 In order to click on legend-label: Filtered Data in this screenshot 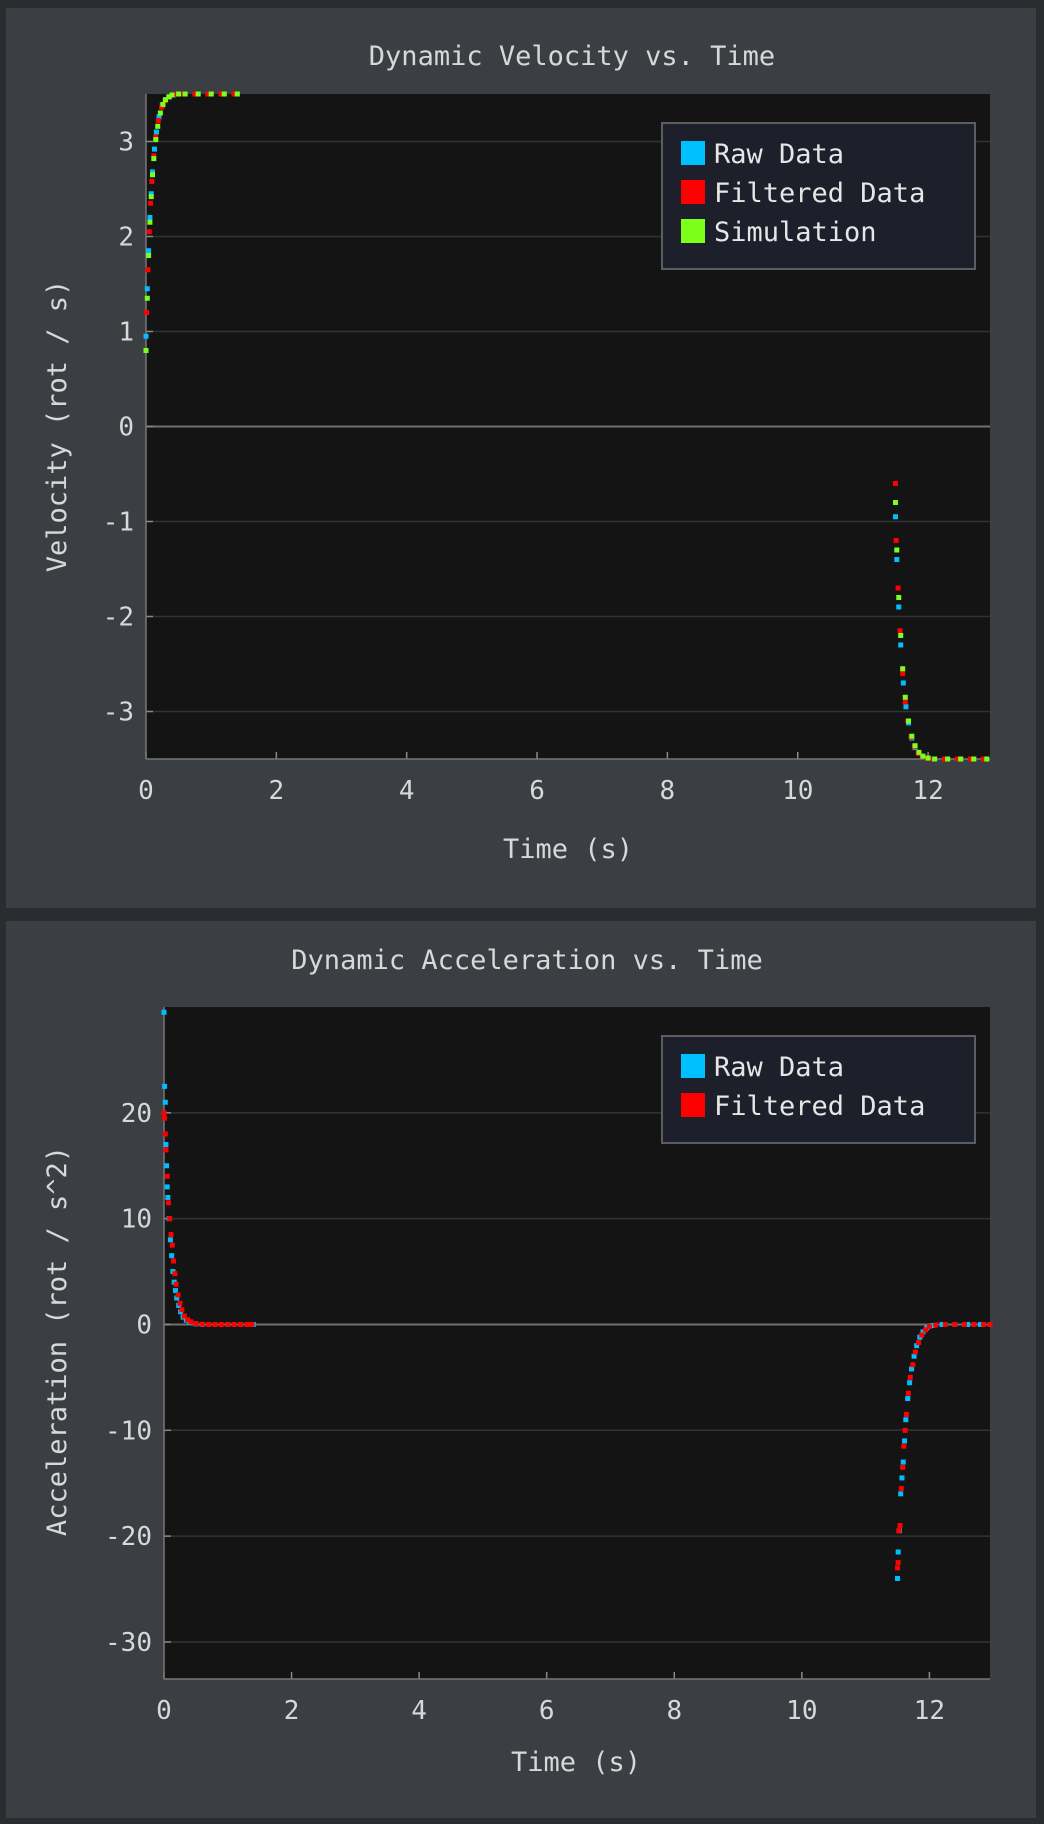, I will do `click(819, 1106)`.